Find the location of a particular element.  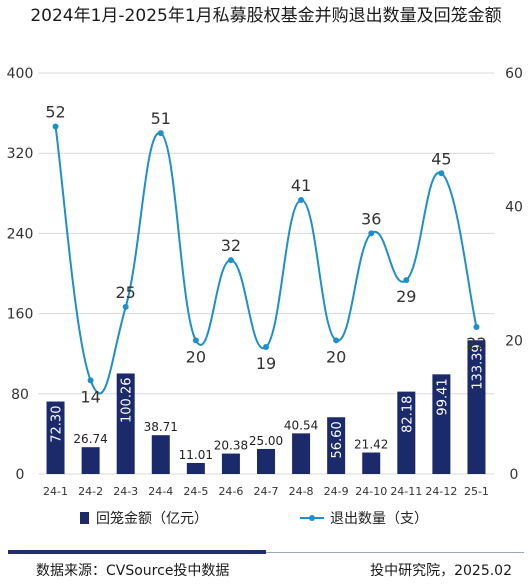

bar-data-label: 72.30 is located at coordinates (57, 424).